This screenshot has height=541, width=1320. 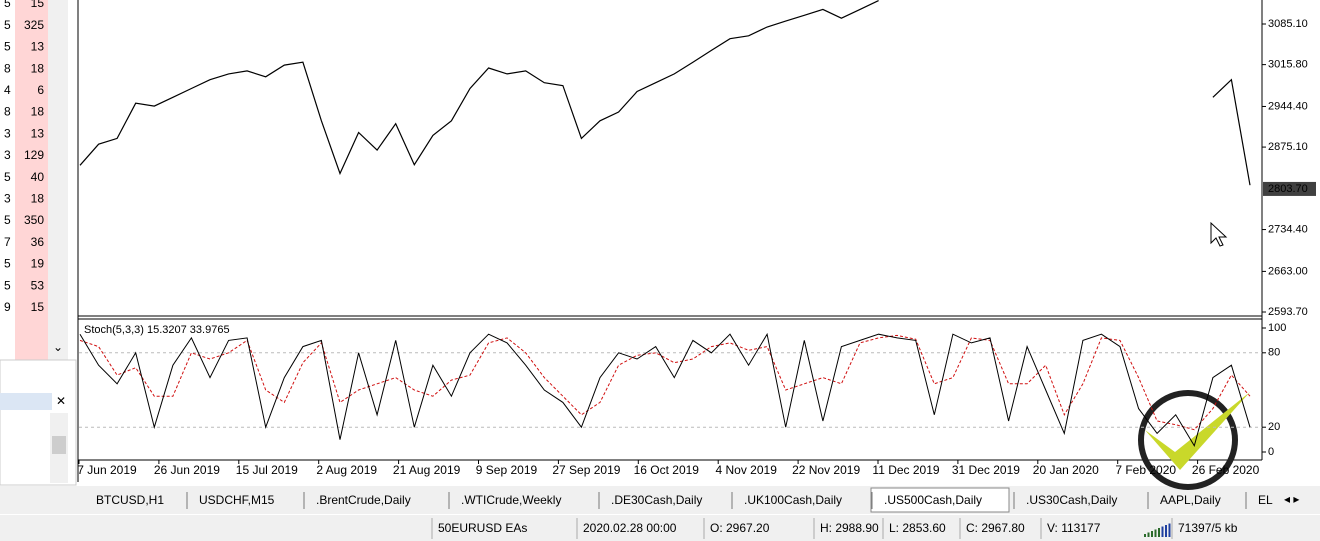 I want to click on row-value: 6, so click(x=40, y=90).